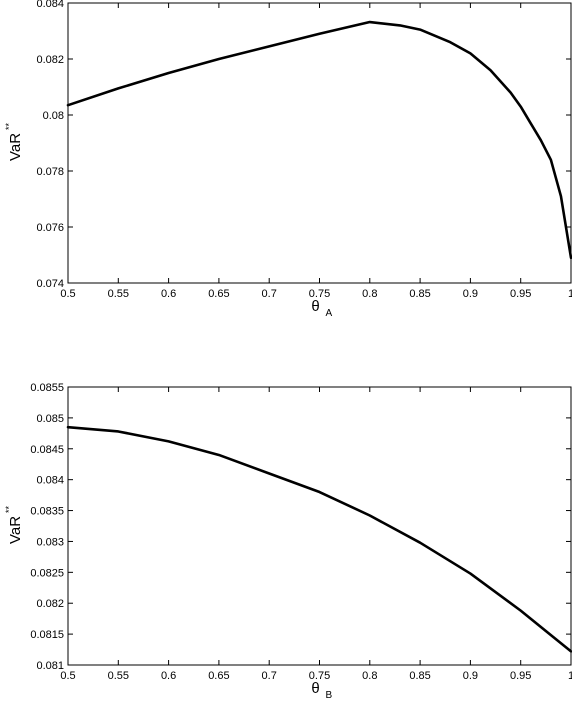 This screenshot has height=701, width=572. I want to click on y-tick-label: 0.078, so click(50, 172).